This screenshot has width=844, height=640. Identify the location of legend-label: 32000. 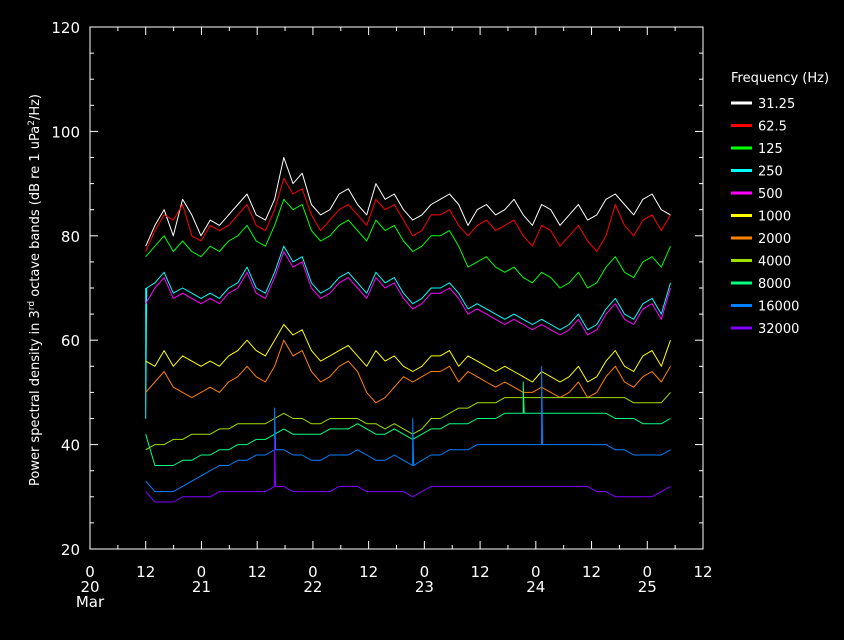
(778, 329).